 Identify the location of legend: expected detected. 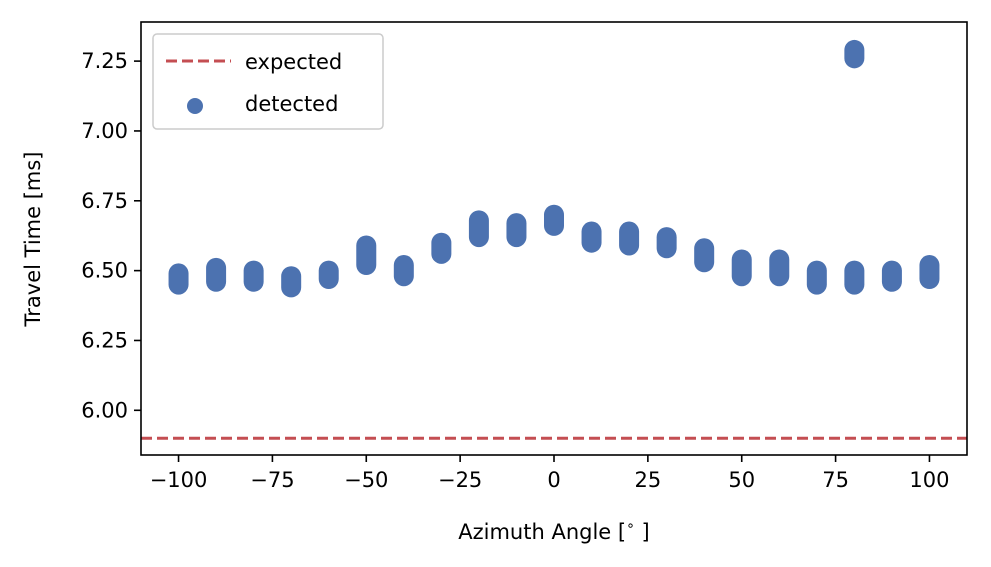
(268, 81).